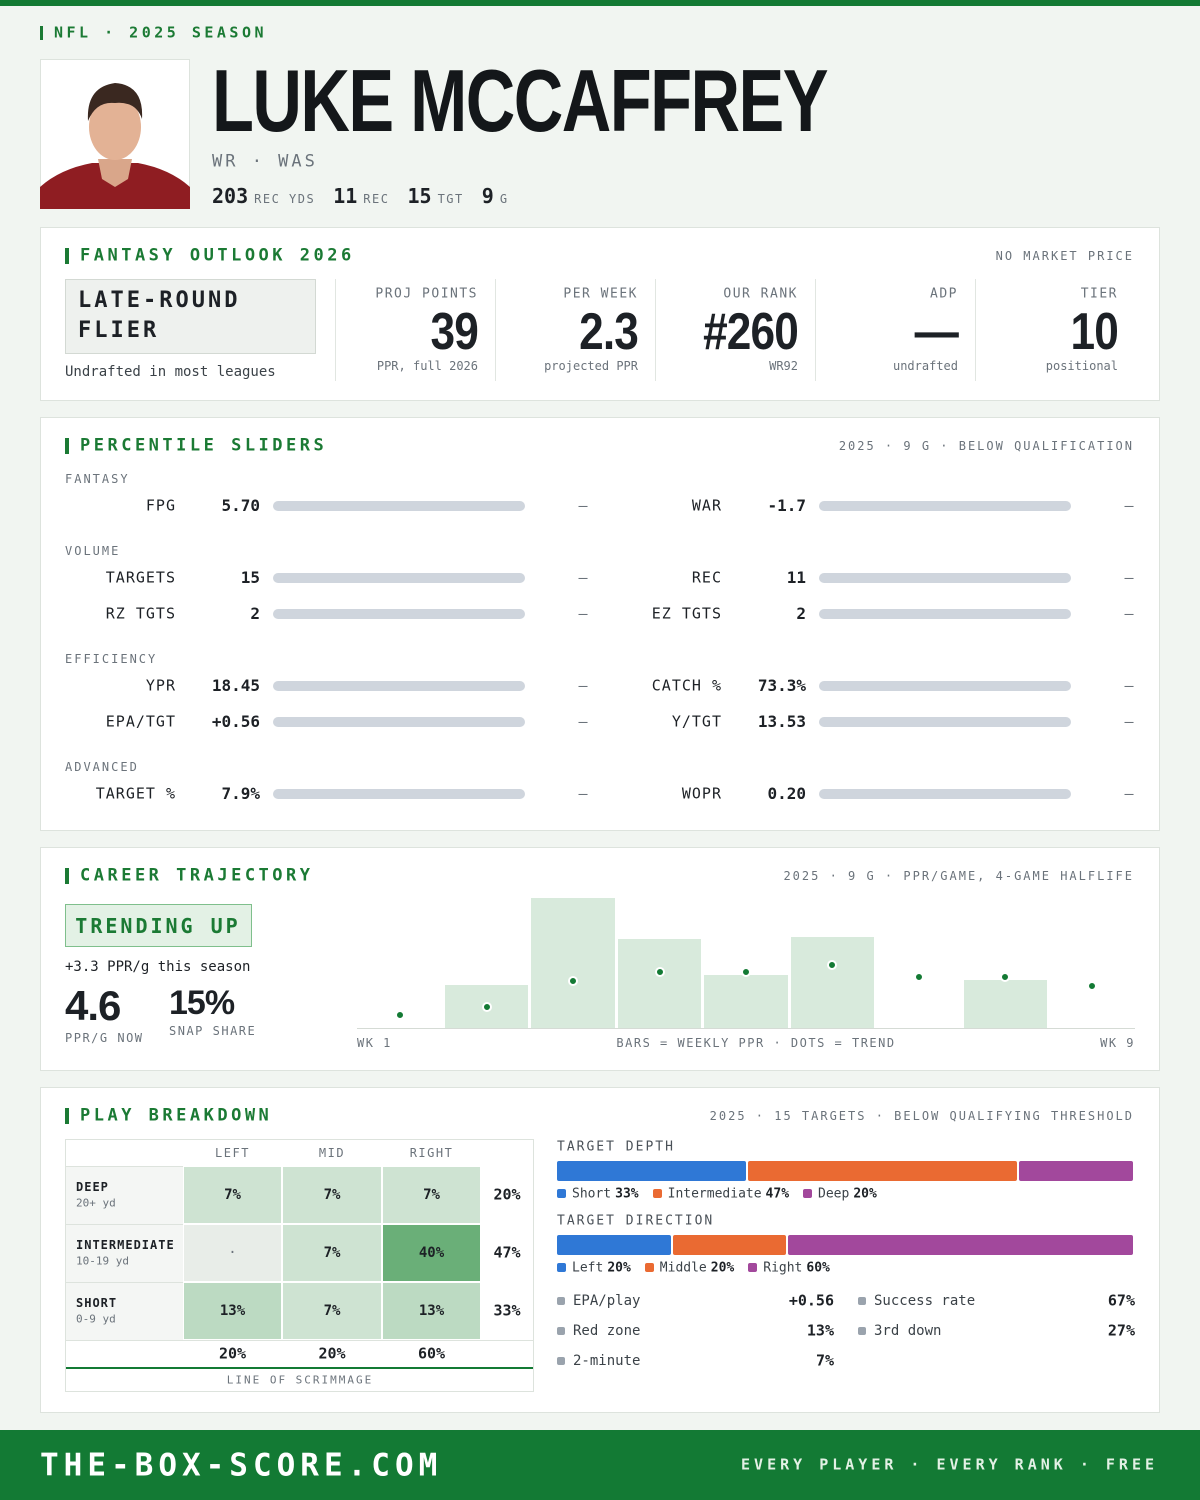  Describe the element at coordinates (592, 1194) in the screenshot. I see `legend-name: Short` at that location.